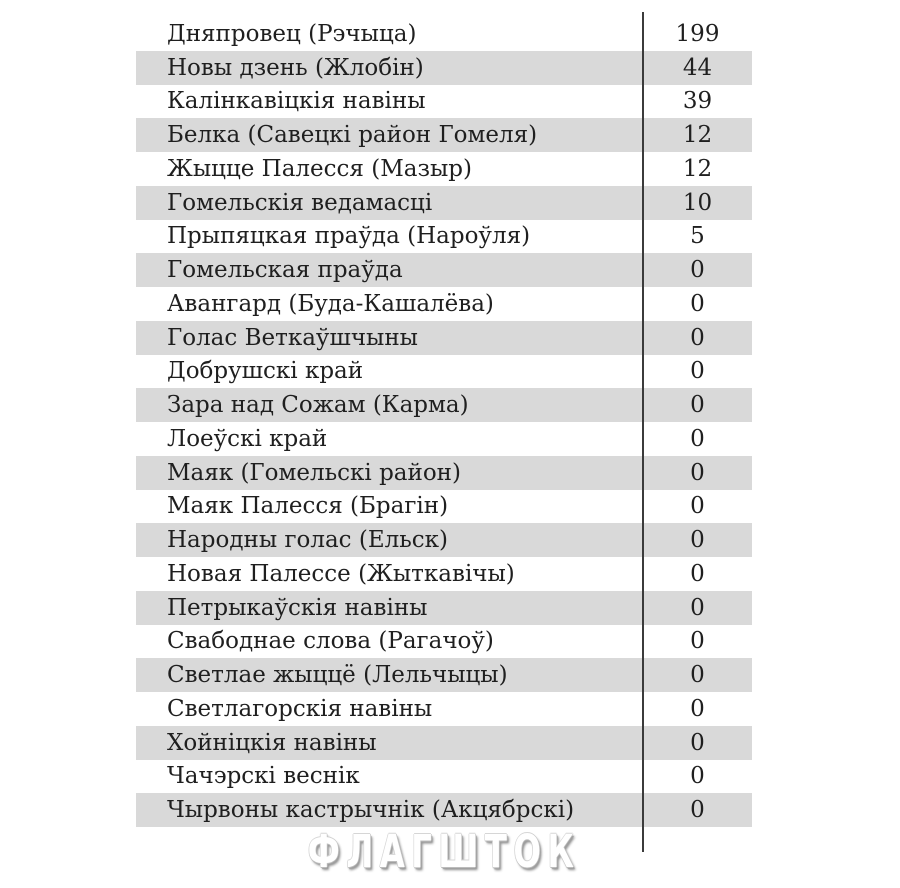 The height and width of the screenshot is (888, 900). What do you see at coordinates (285, 270) in the screenshot?
I see `newspaper-name: Гомельская праўда` at bounding box center [285, 270].